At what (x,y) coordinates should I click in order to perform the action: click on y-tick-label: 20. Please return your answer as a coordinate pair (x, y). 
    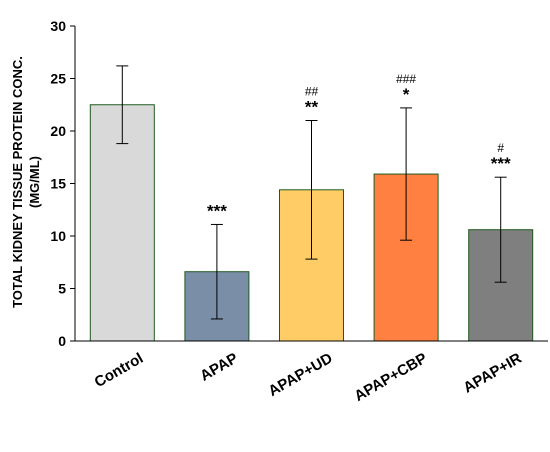
    Looking at the image, I should click on (58, 131).